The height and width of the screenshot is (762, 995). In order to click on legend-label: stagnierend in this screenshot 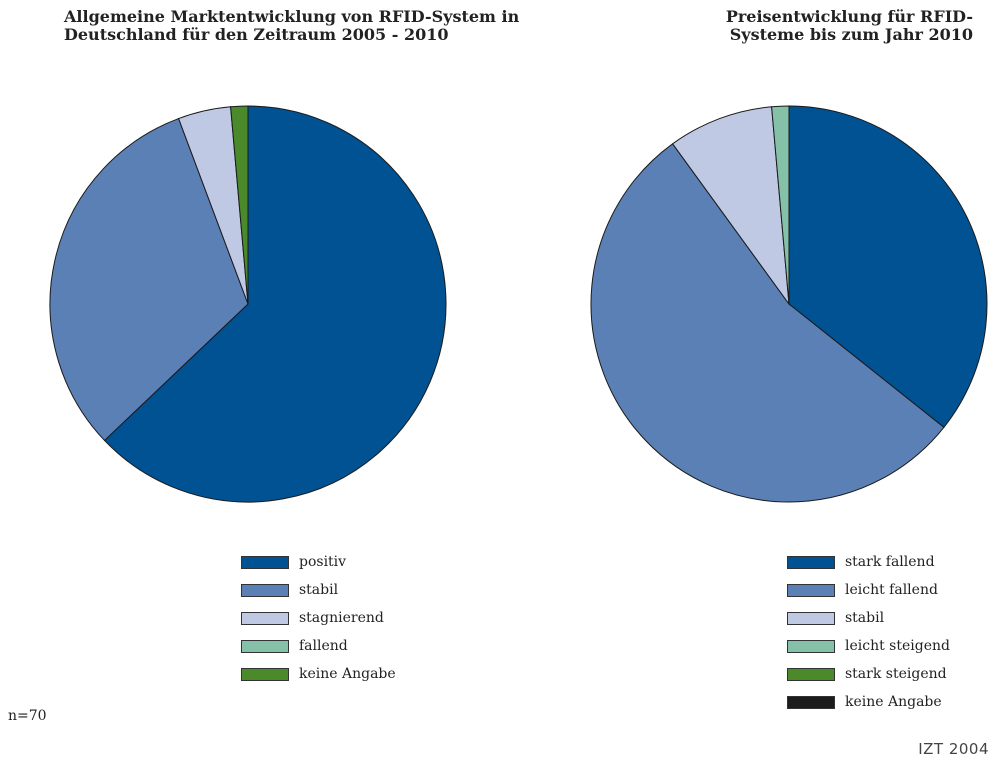, I will do `click(341, 618)`.